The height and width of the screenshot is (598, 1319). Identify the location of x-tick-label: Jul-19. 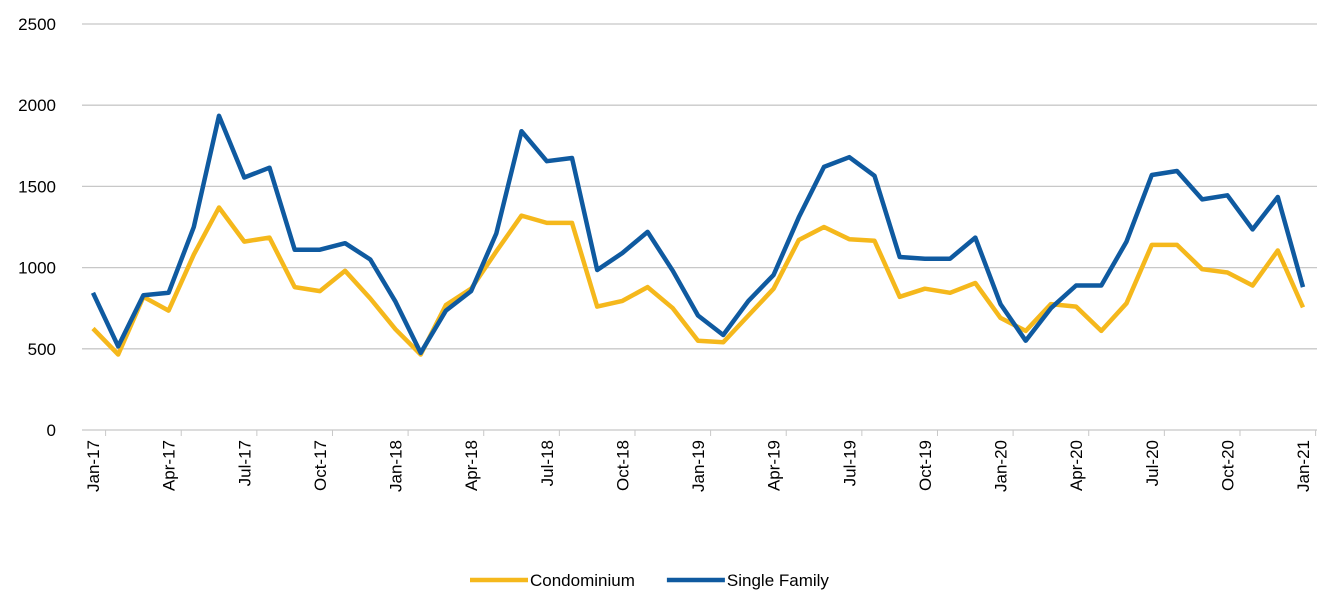
(849, 463).